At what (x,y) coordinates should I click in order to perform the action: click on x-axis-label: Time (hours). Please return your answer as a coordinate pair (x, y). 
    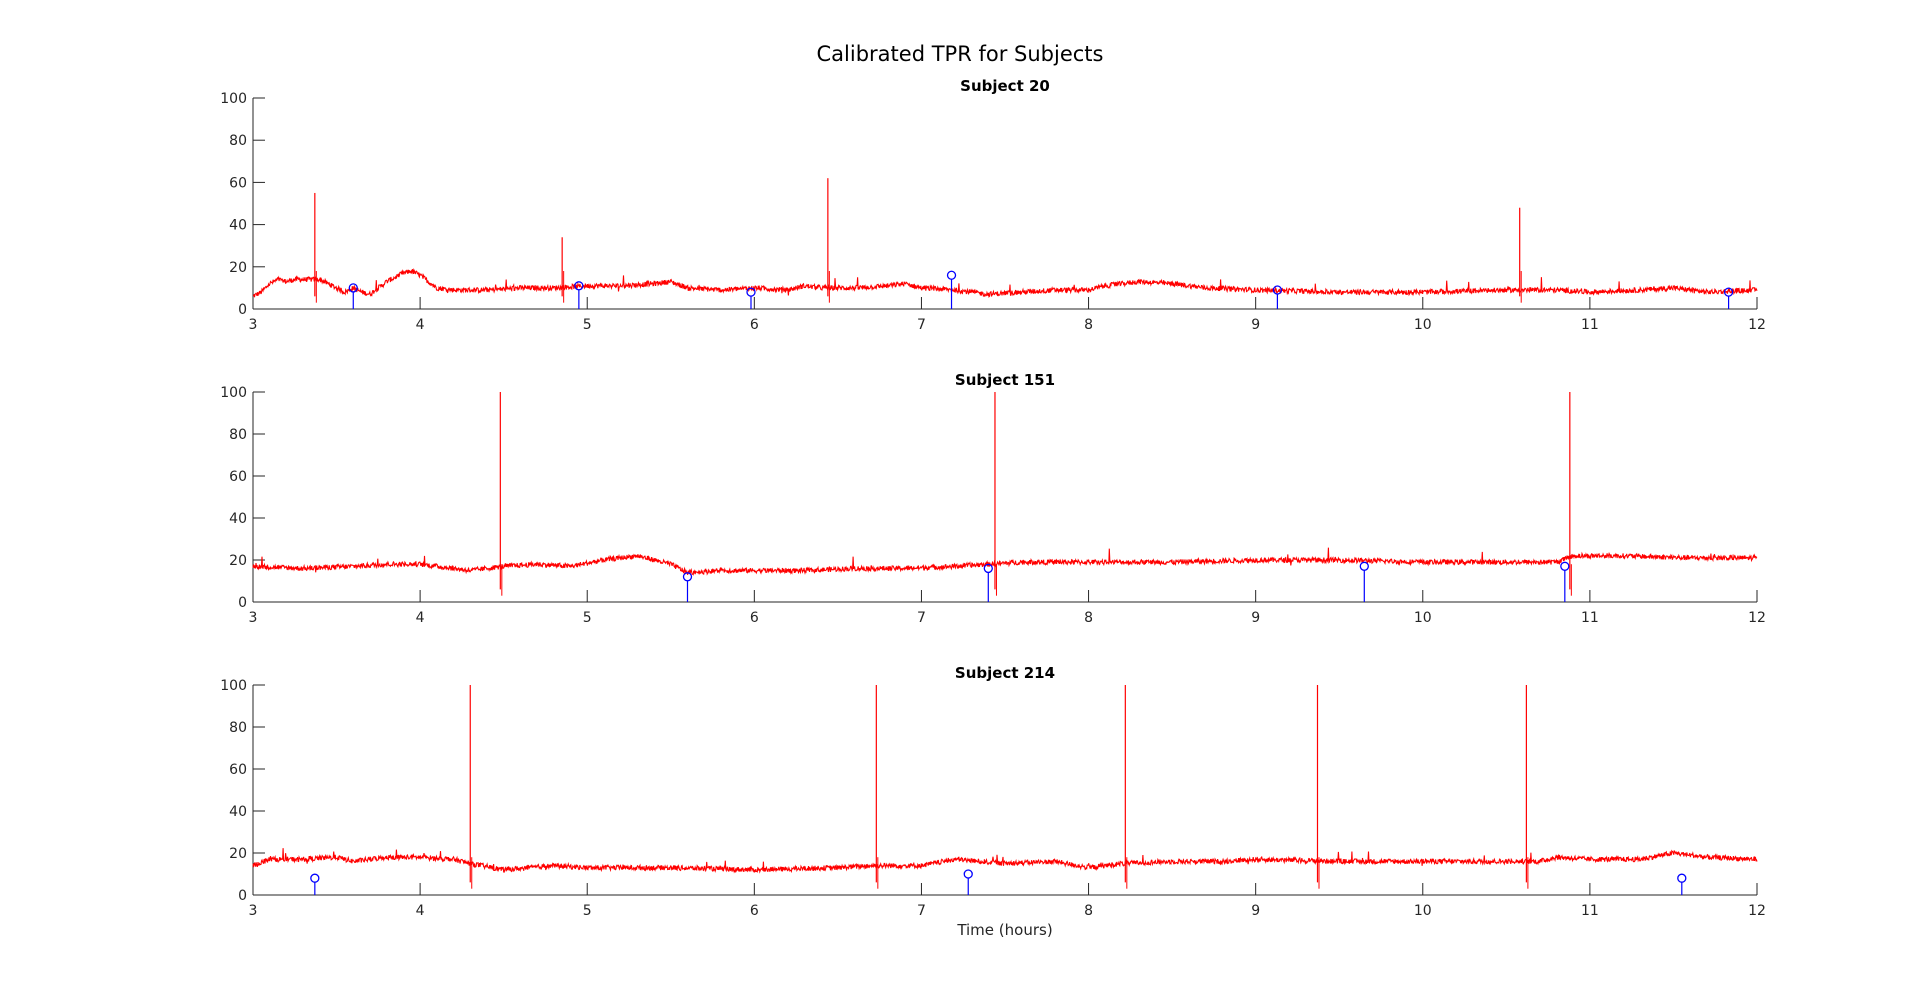
    Looking at the image, I should click on (1004, 930).